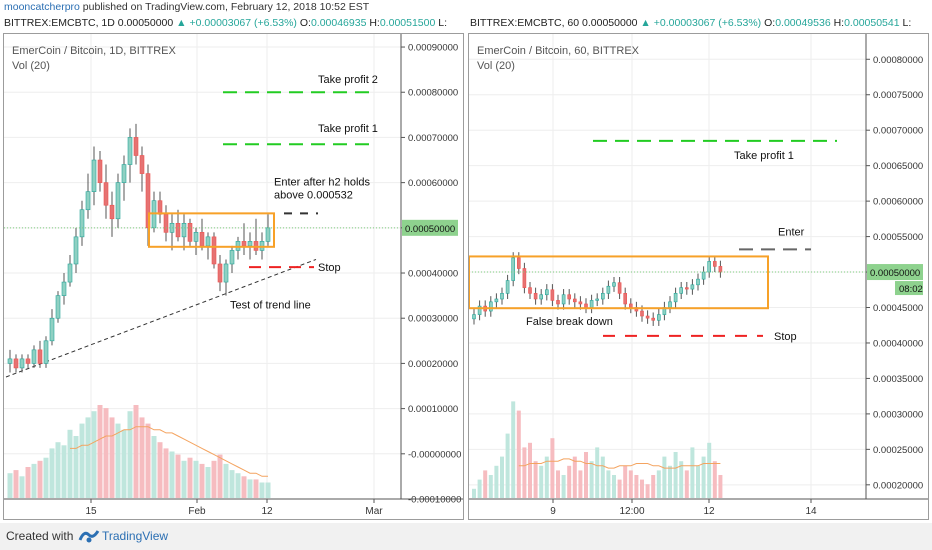  I want to click on tradingview-link: TradingView, so click(135, 536).